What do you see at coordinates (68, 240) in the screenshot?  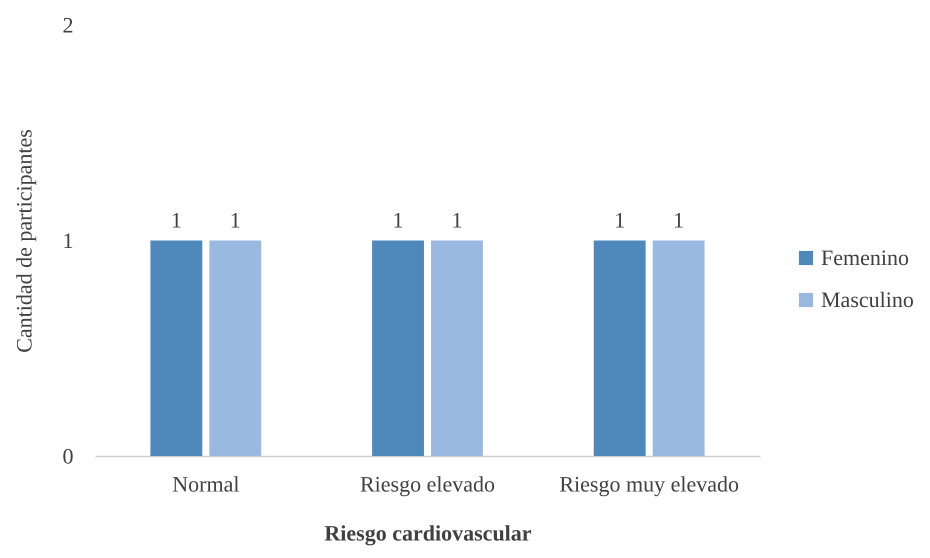 I see `y-tick-label: 1` at bounding box center [68, 240].